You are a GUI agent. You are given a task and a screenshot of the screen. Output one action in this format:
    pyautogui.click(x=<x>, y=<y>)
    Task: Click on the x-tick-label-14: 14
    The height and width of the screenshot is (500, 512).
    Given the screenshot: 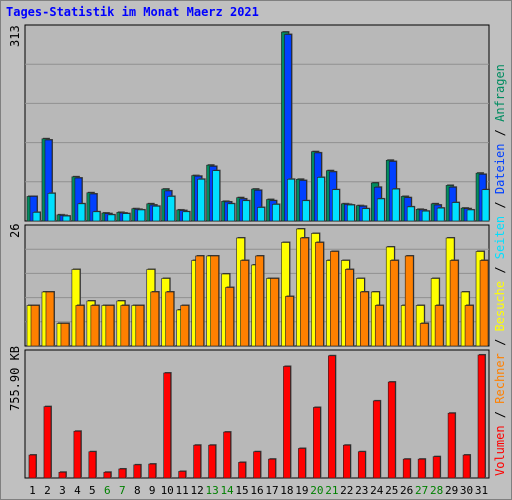 What is the action you would take?
    pyautogui.click(x=227, y=490)
    